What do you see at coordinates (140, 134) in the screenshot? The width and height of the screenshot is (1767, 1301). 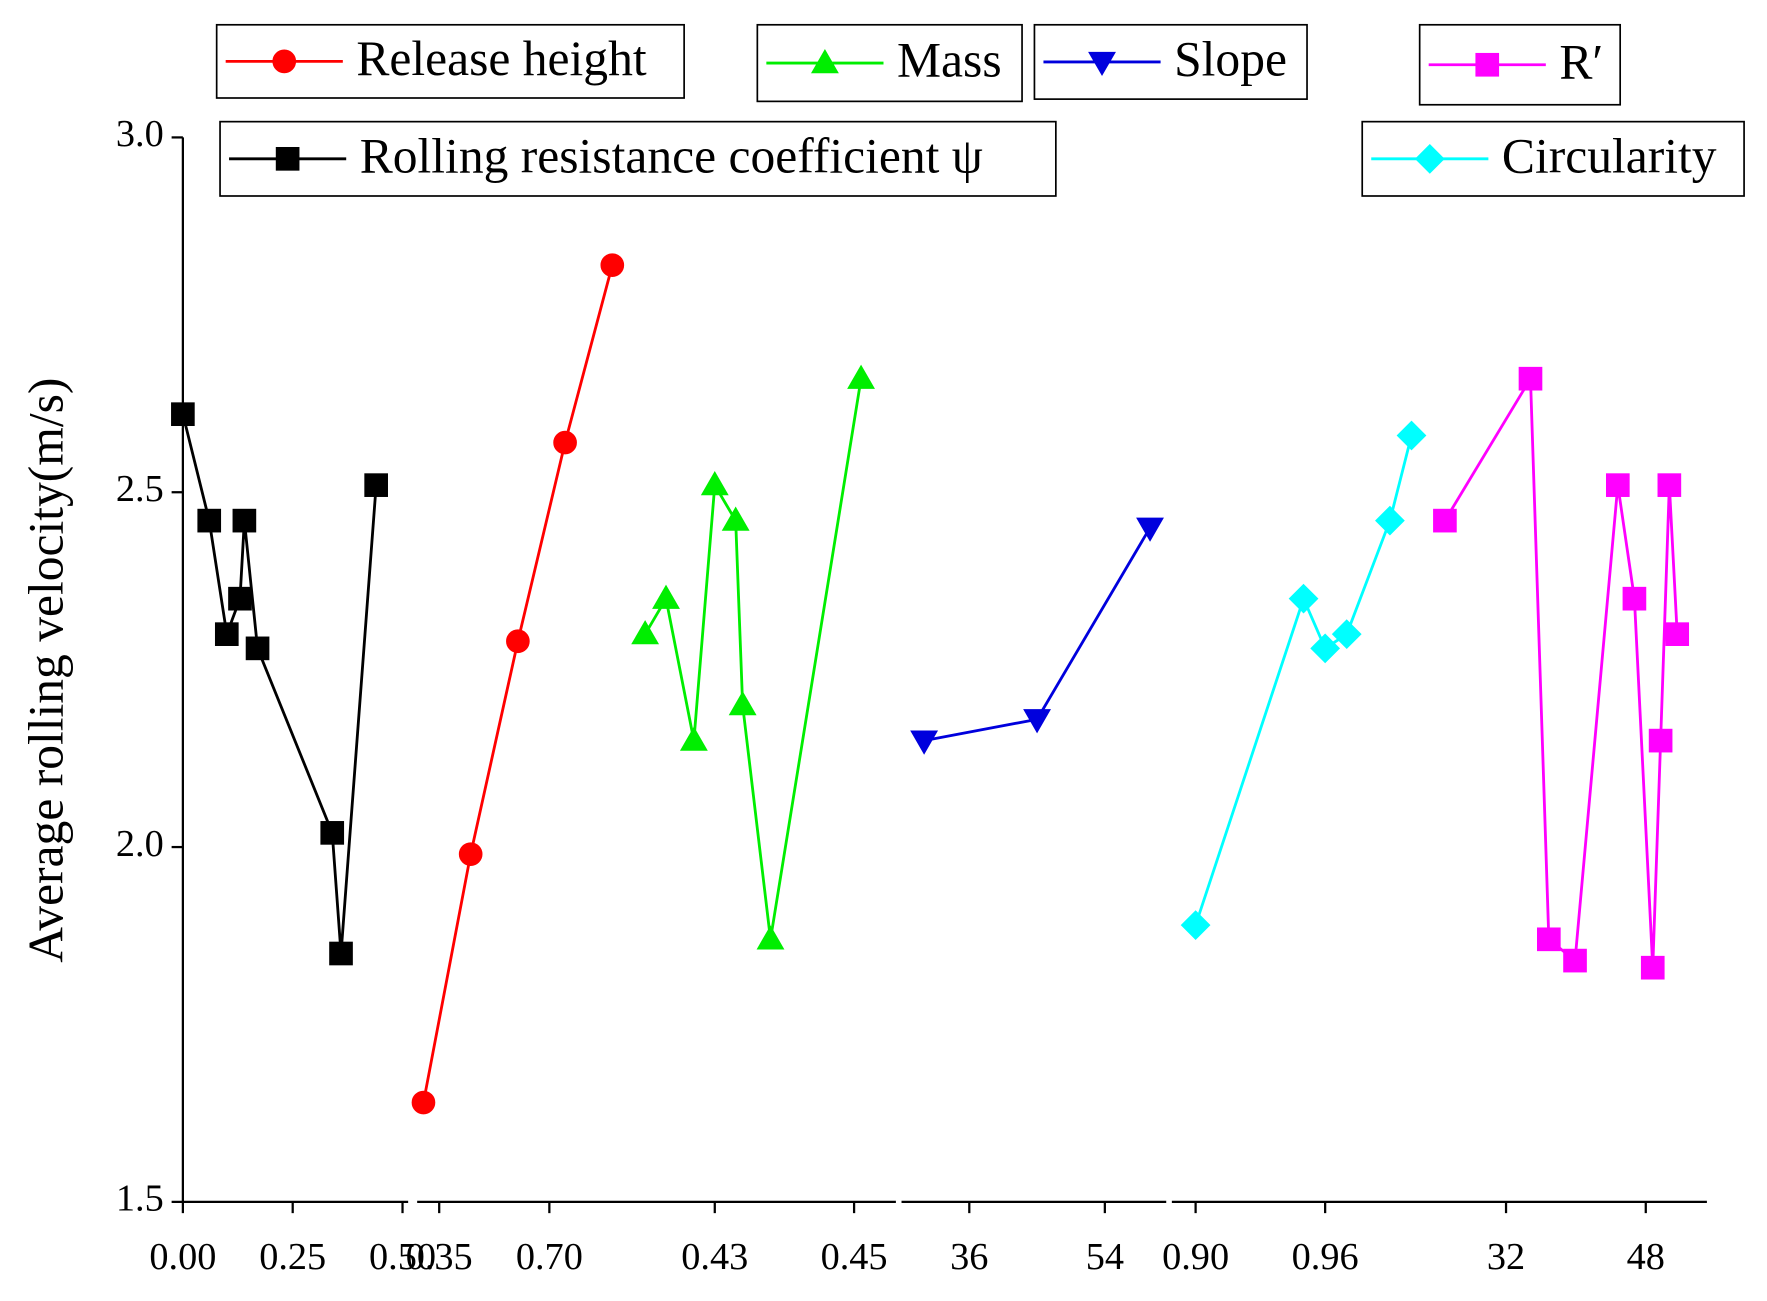 I see `y-tick-label: 3.0` at bounding box center [140, 134].